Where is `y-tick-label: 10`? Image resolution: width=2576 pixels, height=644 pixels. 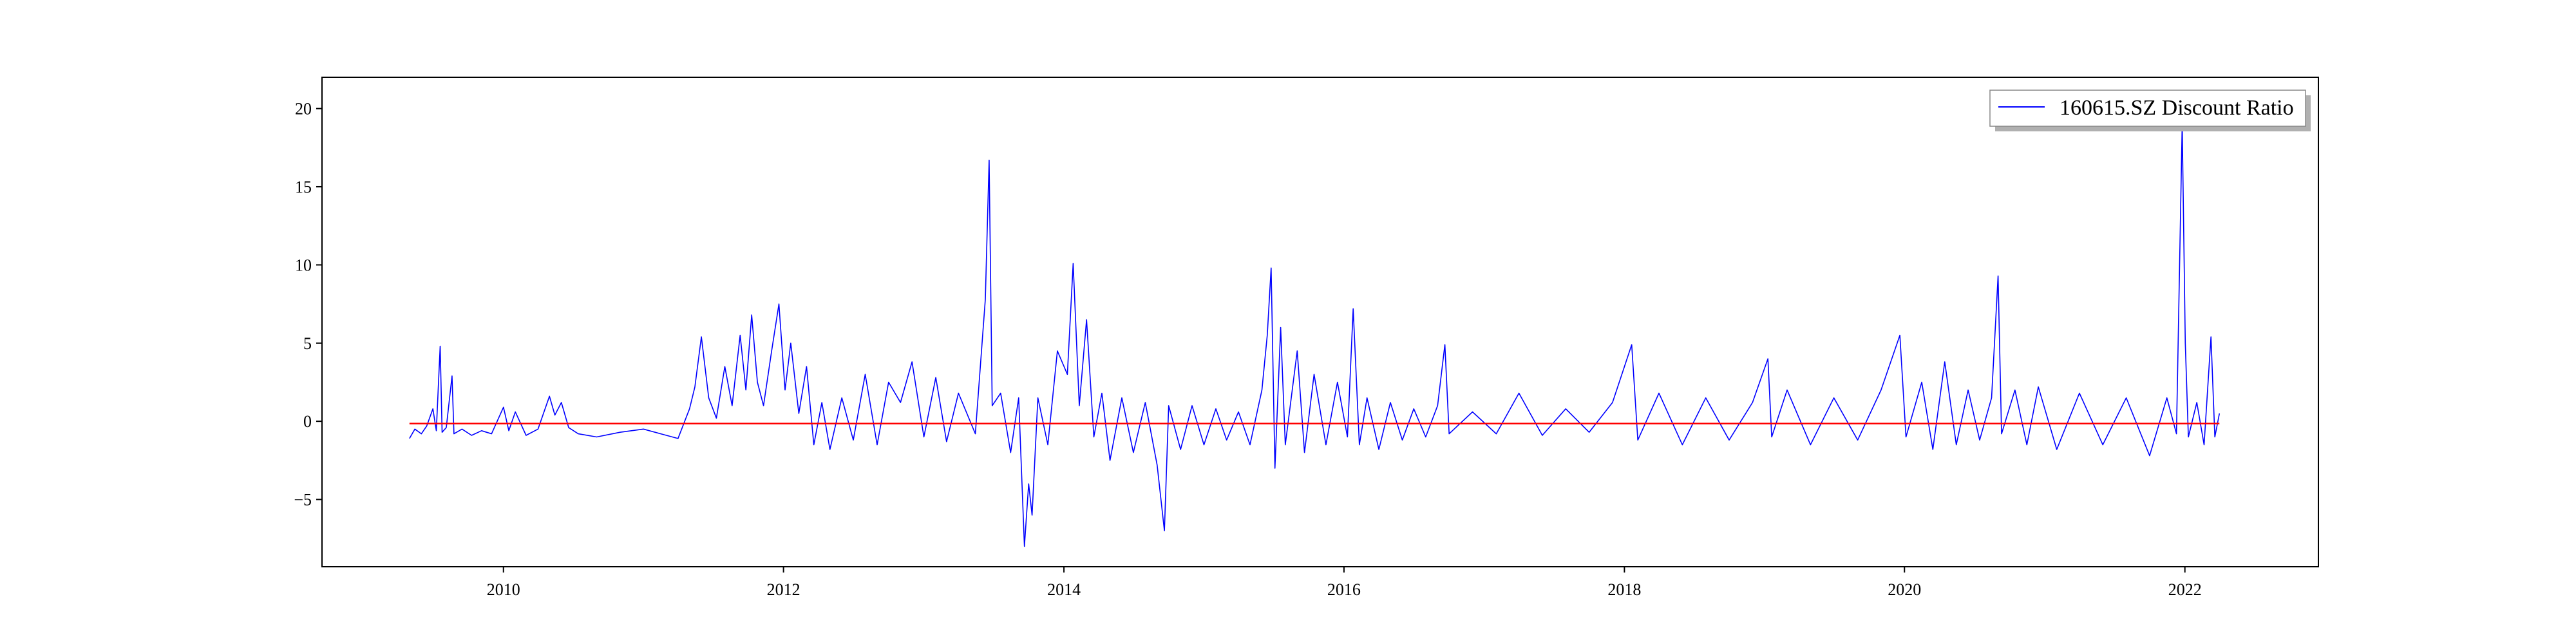
y-tick-label: 10 is located at coordinates (303, 265).